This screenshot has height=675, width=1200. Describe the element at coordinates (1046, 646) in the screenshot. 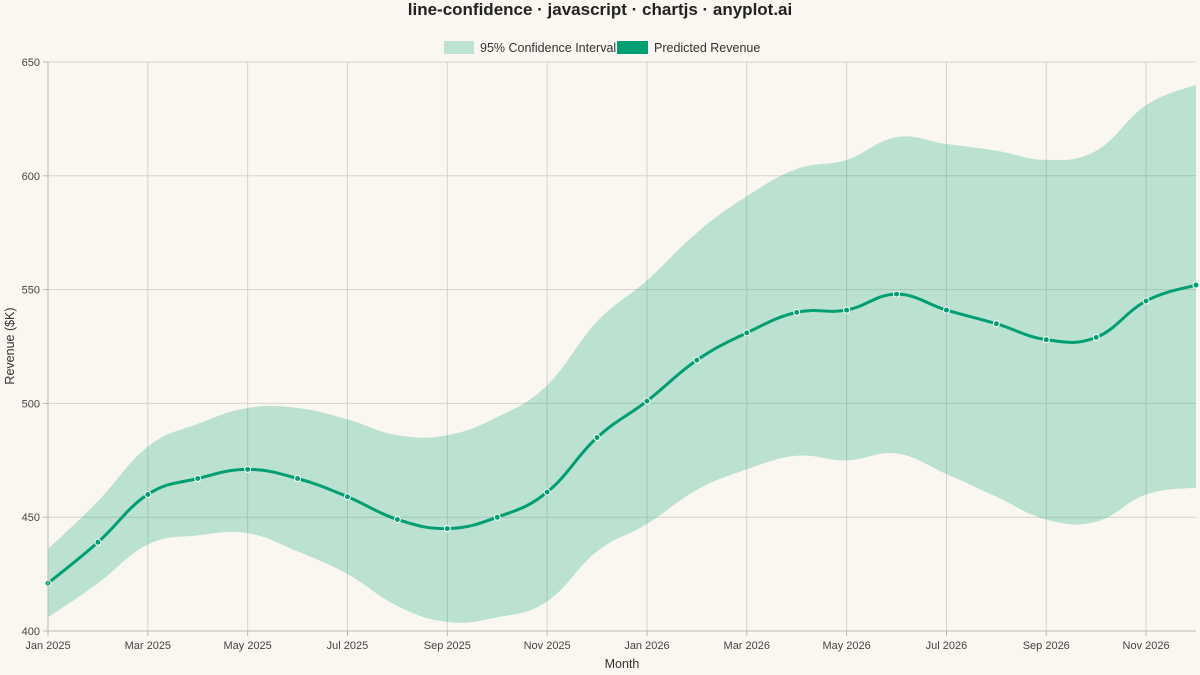

I see `x-tick-label-10: Sep 2026` at that location.